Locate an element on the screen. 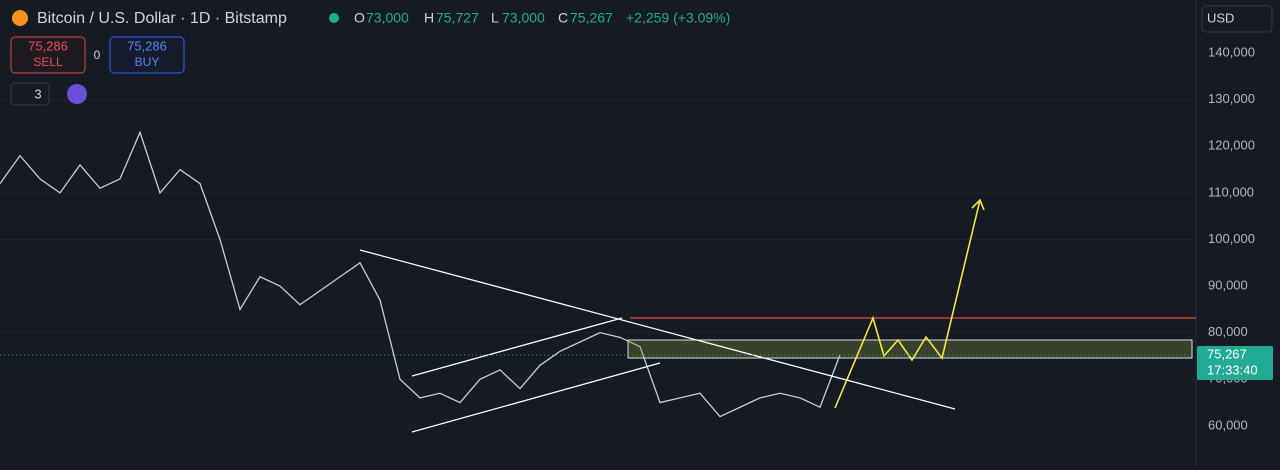 This screenshot has width=1280, height=470. status-dot is located at coordinates (334, 18).